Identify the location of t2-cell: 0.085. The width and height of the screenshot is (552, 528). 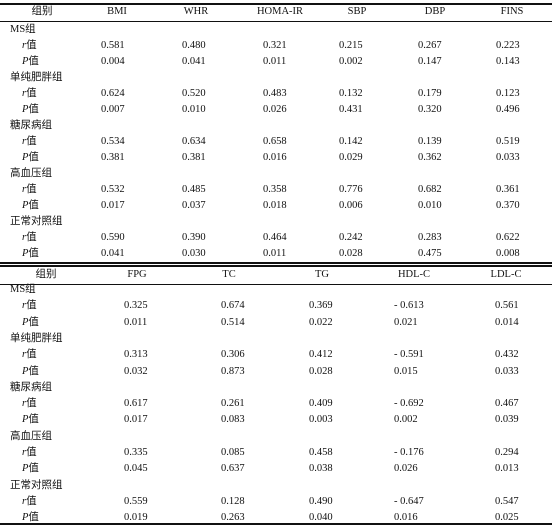
(233, 452).